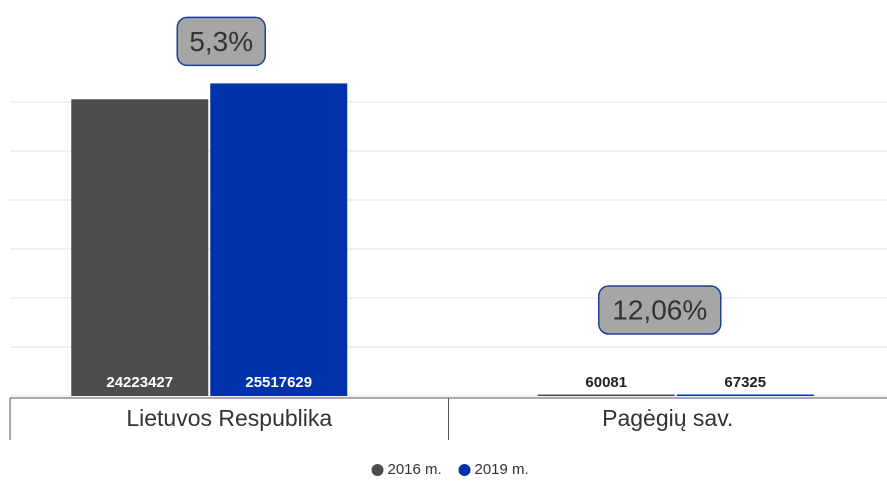  What do you see at coordinates (667, 418) in the screenshot?
I see `x-tick-label: Pagėgių sav.` at bounding box center [667, 418].